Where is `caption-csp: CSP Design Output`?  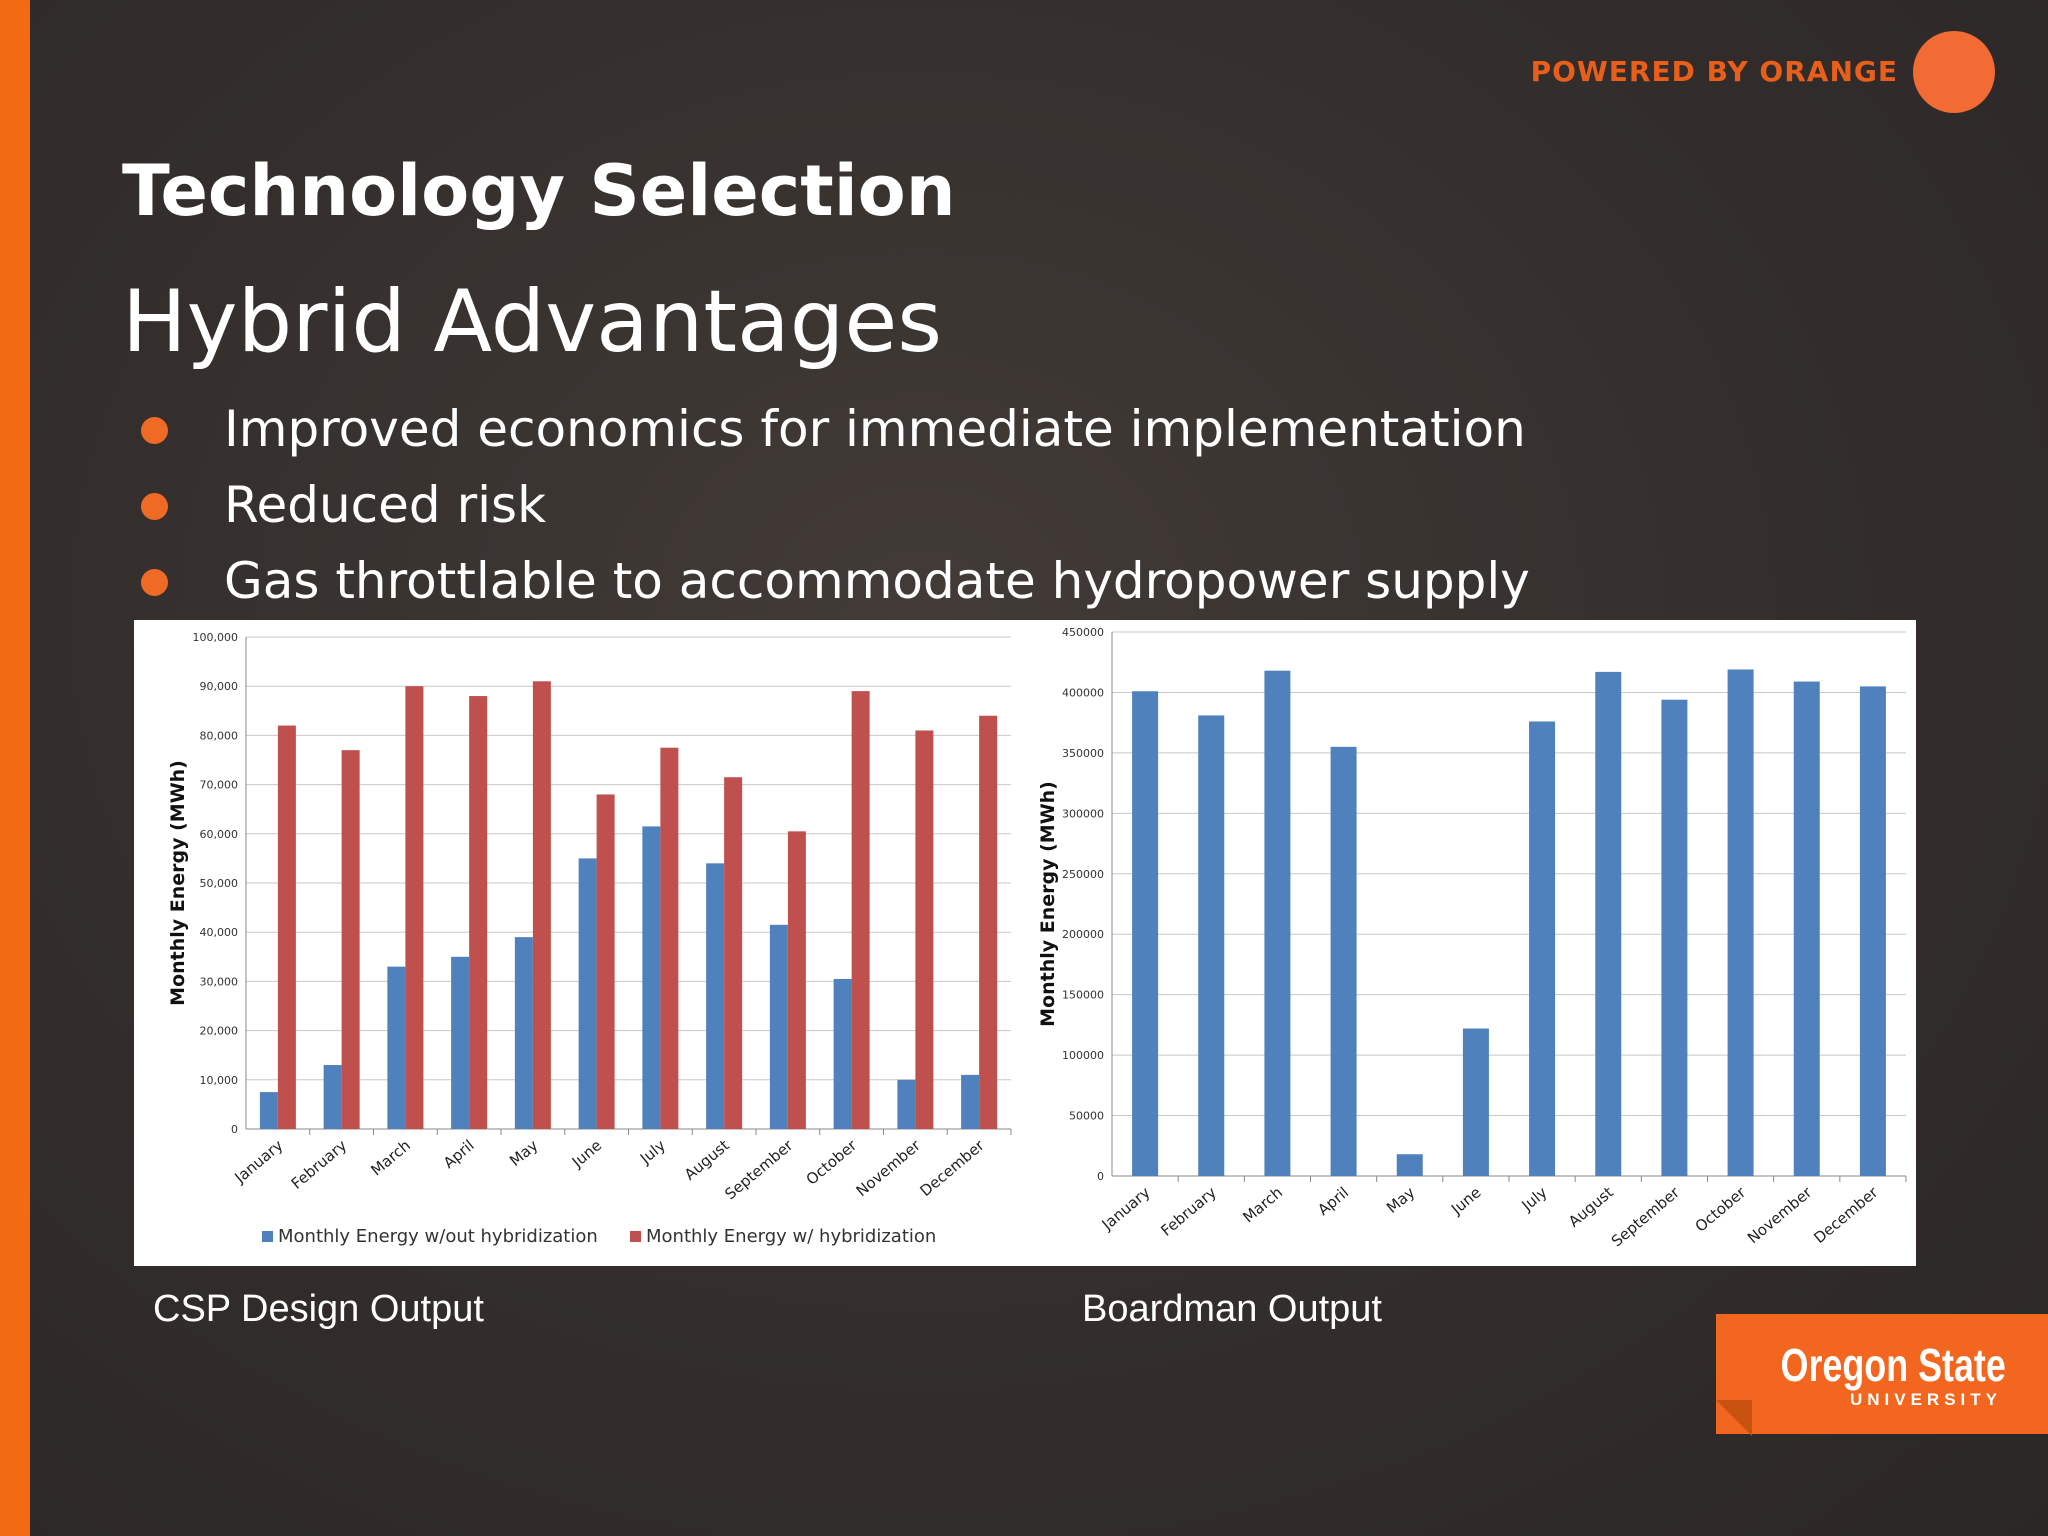 caption-csp: CSP Design Output is located at coordinates (318, 1309).